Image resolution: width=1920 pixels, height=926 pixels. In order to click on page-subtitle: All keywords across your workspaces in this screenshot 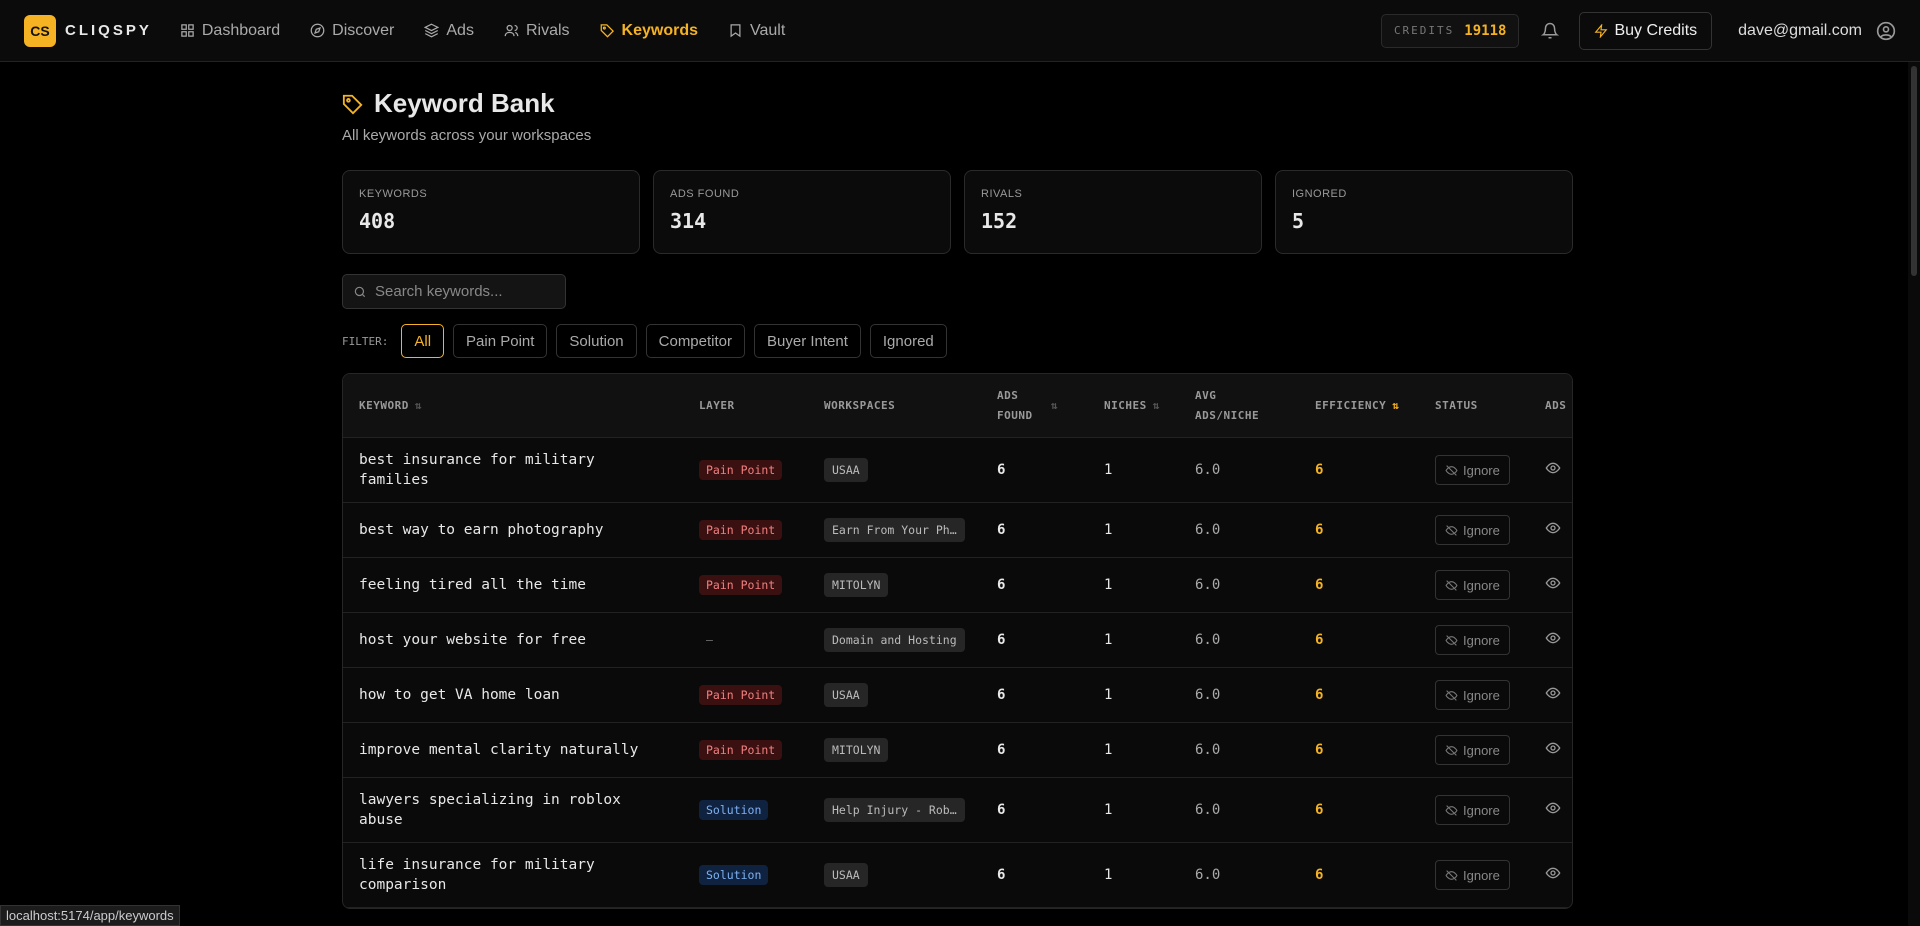, I will do `click(467, 135)`.